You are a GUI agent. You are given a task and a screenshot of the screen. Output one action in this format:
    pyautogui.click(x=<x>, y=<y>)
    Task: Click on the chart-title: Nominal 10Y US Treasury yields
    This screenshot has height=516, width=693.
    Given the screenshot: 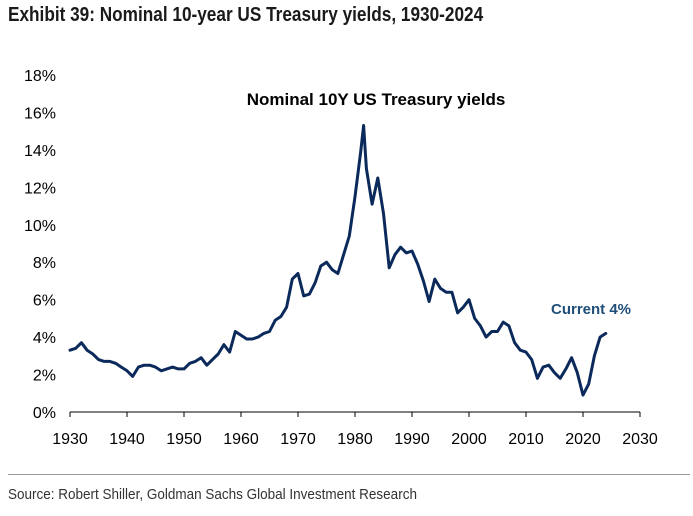 What is the action you would take?
    pyautogui.click(x=376, y=99)
    